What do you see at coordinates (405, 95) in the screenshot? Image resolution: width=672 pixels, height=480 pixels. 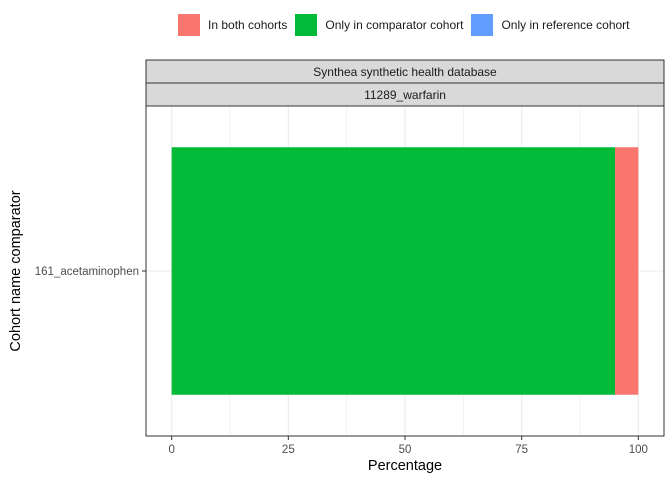 I see `facet-strip-2-label: 11289_warfarin` at bounding box center [405, 95].